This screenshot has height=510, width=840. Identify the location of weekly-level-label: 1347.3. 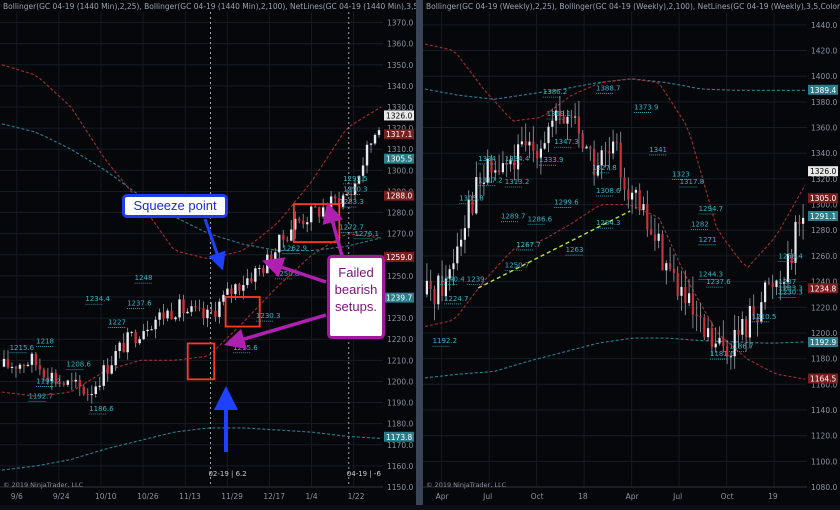
(566, 142).